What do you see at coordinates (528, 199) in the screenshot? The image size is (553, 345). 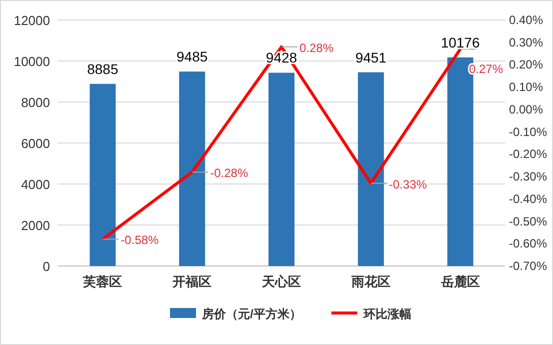 I see `y2-tick-label: -0.40%` at bounding box center [528, 199].